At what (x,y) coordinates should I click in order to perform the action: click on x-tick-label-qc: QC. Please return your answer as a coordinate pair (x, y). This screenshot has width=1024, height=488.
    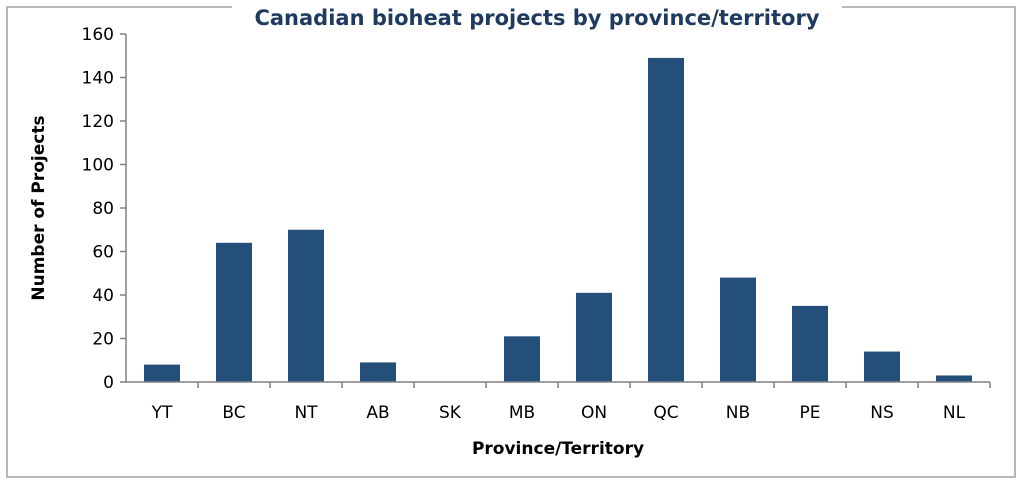
    Looking at the image, I should click on (665, 413).